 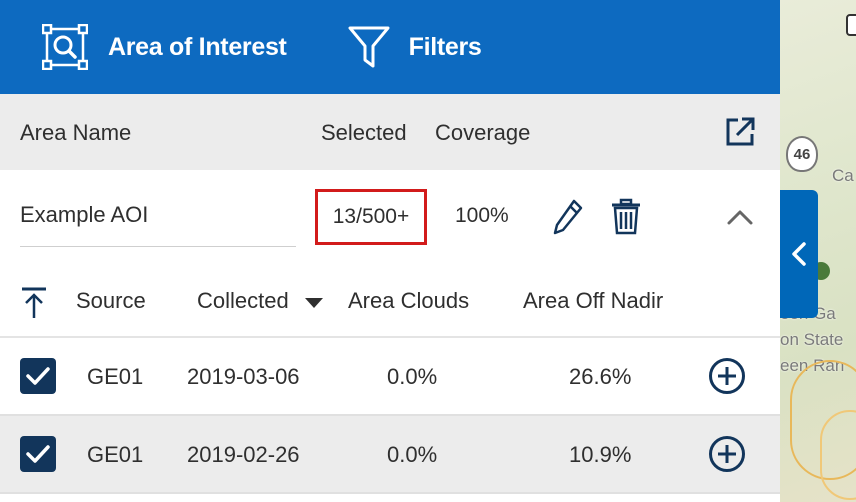 I want to click on map-label: on State, so click(x=812, y=339).